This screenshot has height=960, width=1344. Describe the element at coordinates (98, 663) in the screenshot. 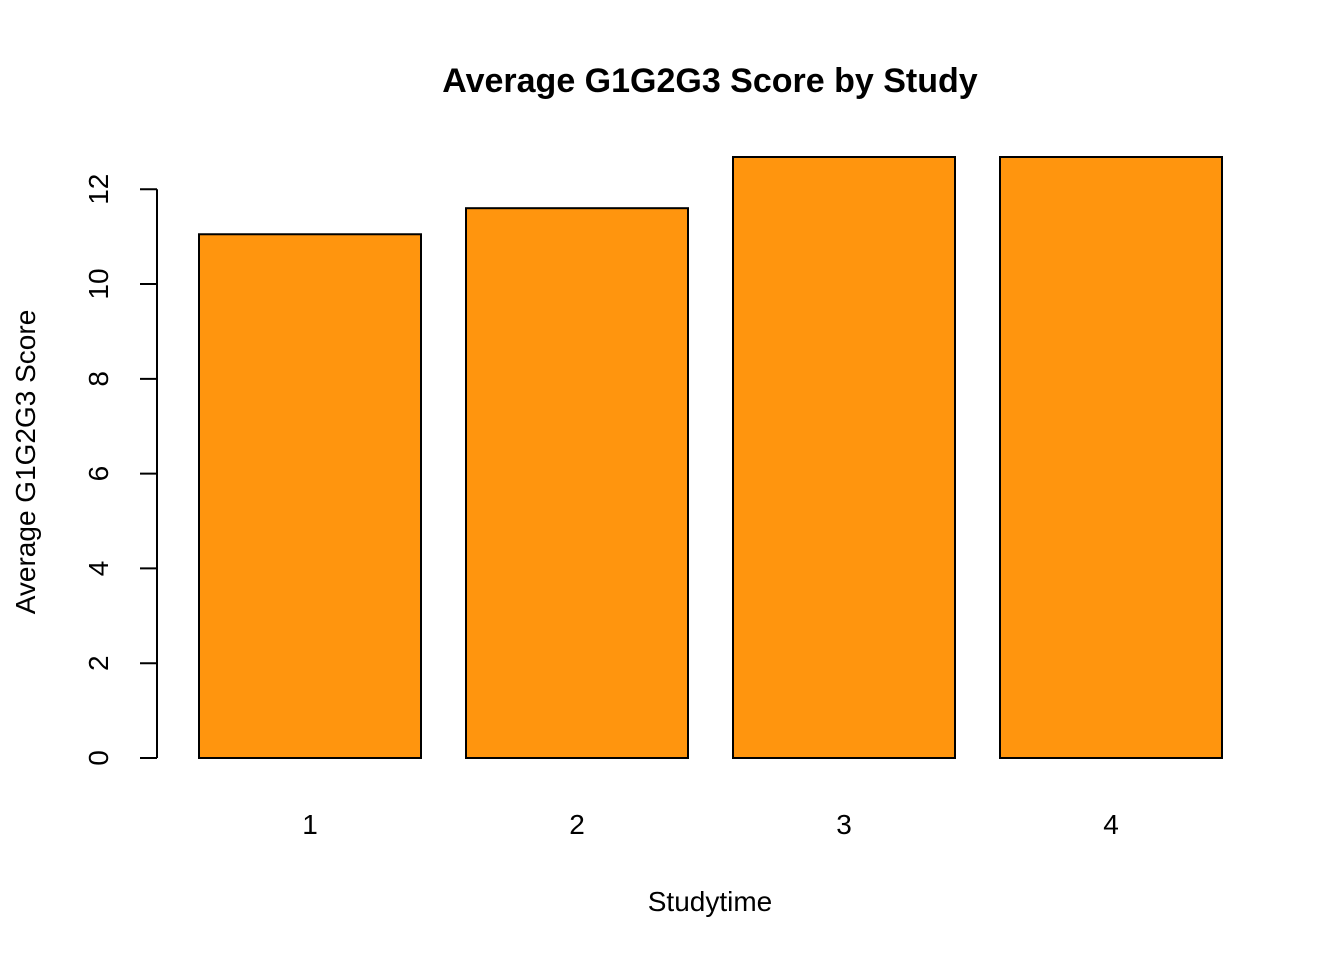

I see `y-tick-label: 2` at that location.